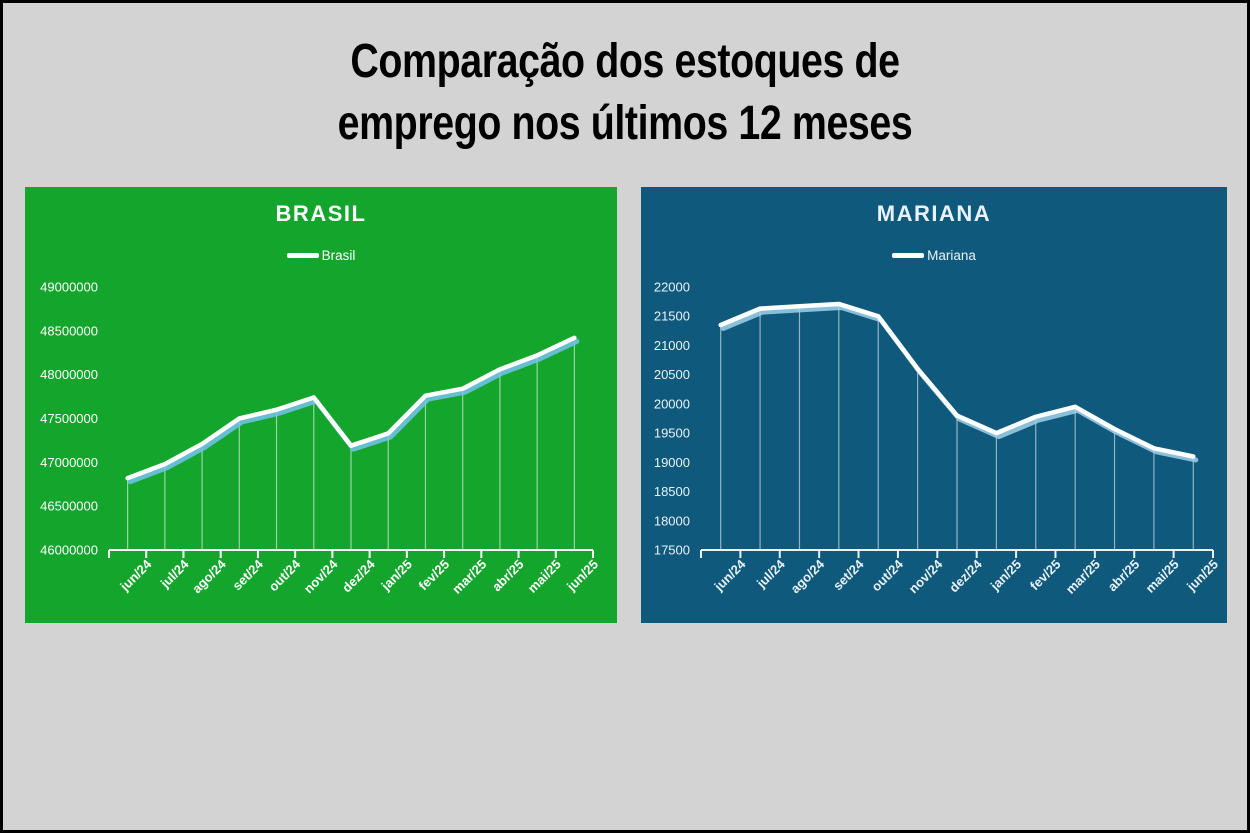 Image resolution: width=1250 pixels, height=833 pixels. Describe the element at coordinates (672, 433) in the screenshot. I see `svg-text: 19500` at that location.